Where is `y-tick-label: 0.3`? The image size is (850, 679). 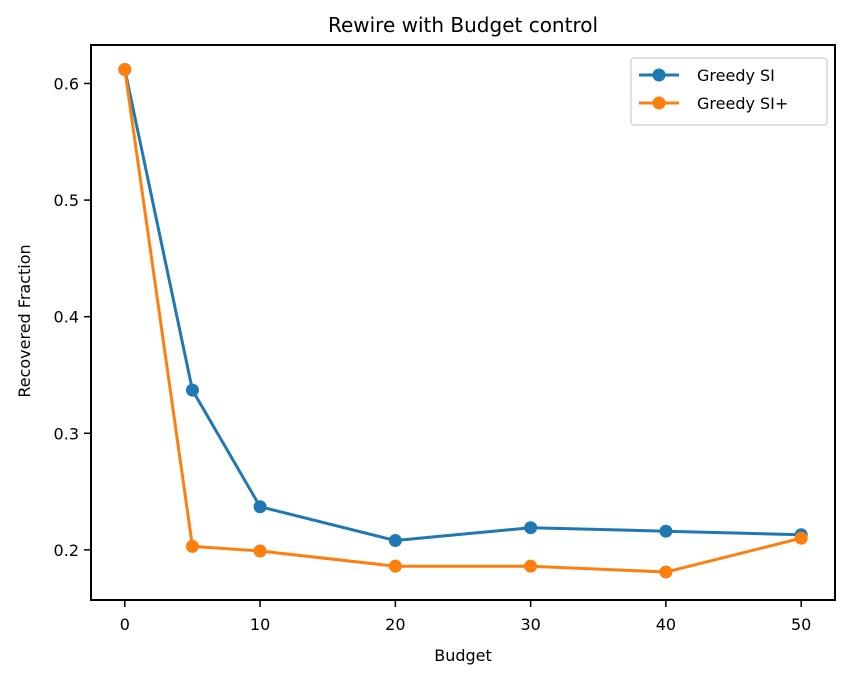
y-tick-label: 0.3 is located at coordinates (66, 433).